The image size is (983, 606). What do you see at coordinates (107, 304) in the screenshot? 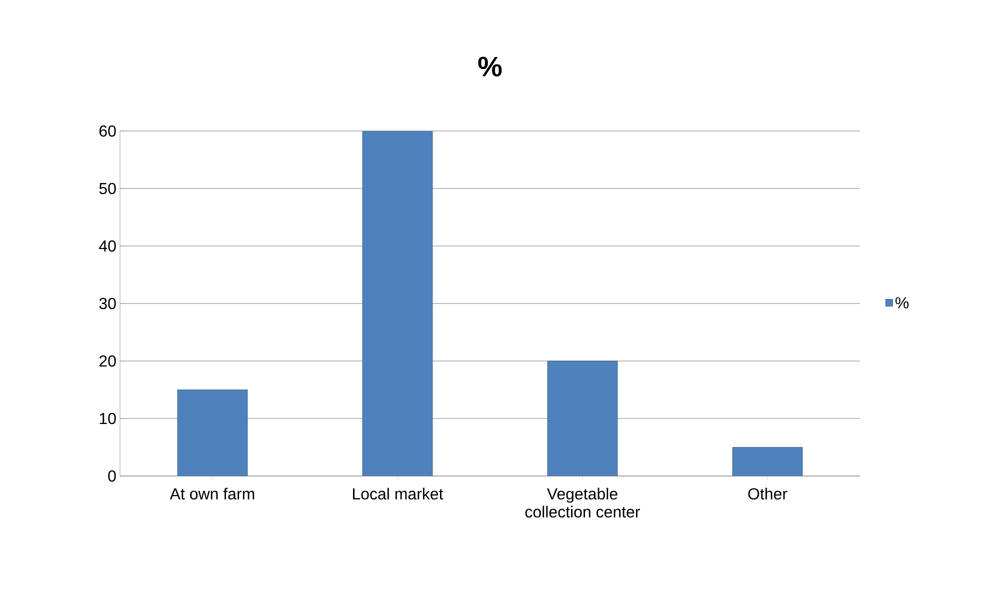
I see `y-tick-label: 30` at bounding box center [107, 304].